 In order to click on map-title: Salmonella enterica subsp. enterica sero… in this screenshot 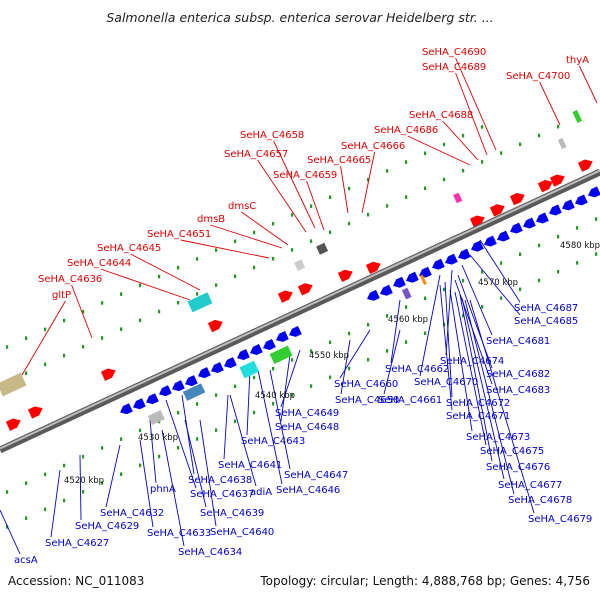, I will do `click(300, 17)`.